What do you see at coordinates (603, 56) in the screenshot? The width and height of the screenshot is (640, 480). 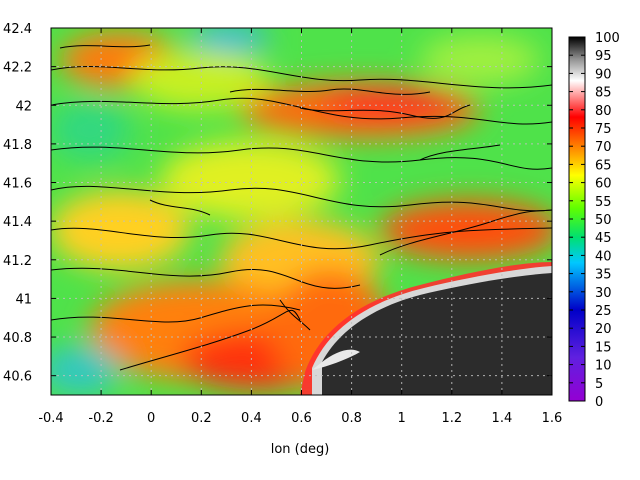 I see `colorbar-tick-label: 95` at bounding box center [603, 56].